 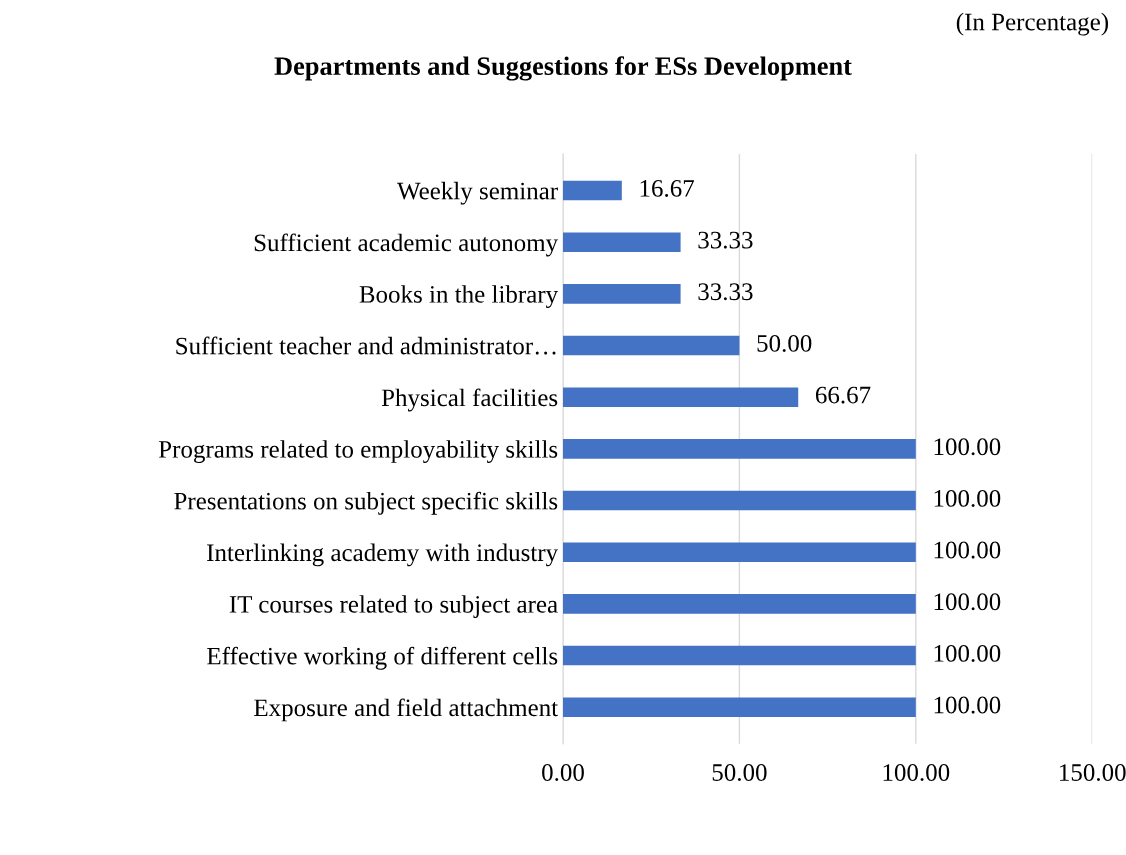 What do you see at coordinates (667, 188) in the screenshot?
I see `data-label: 16.67` at bounding box center [667, 188].